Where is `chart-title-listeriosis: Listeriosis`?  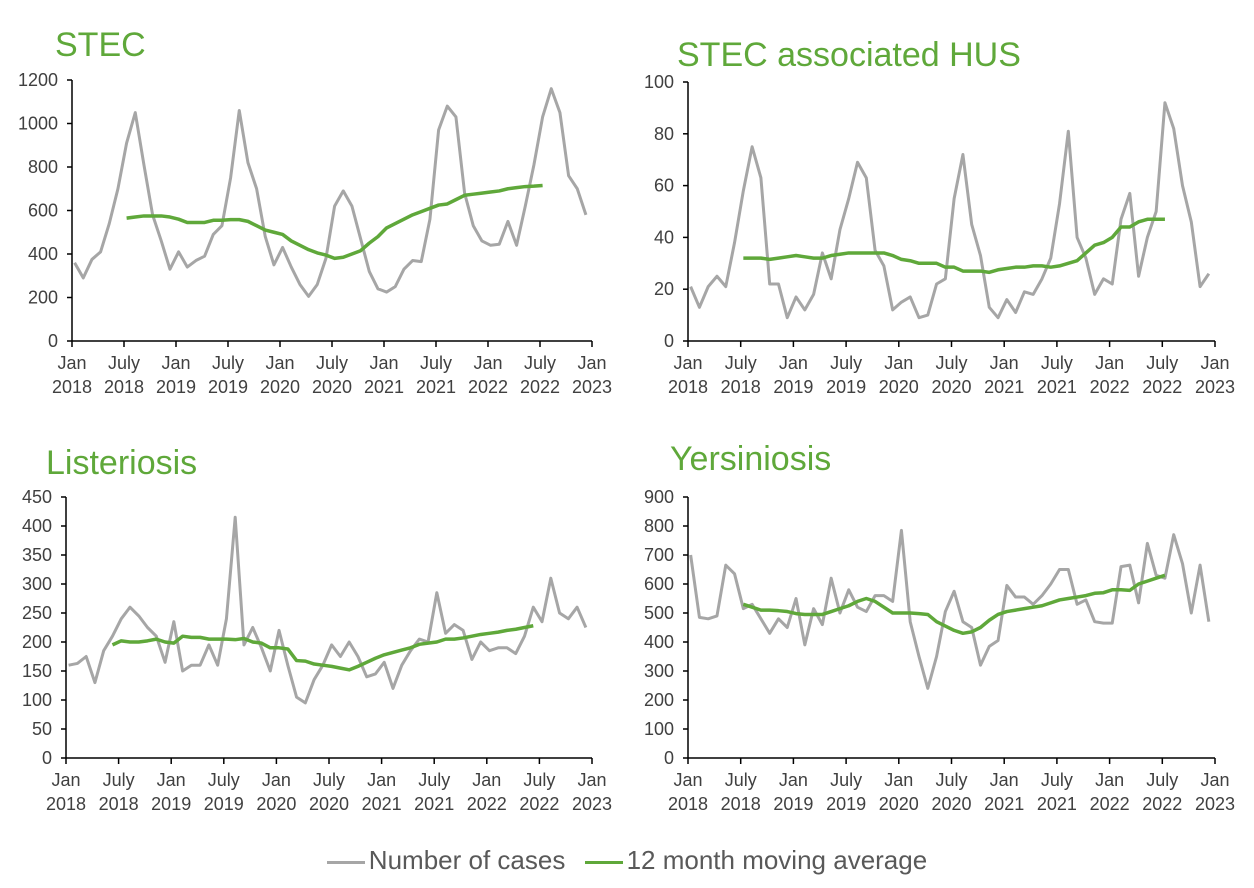
chart-title-listeriosis: Listeriosis is located at coordinates (122, 463).